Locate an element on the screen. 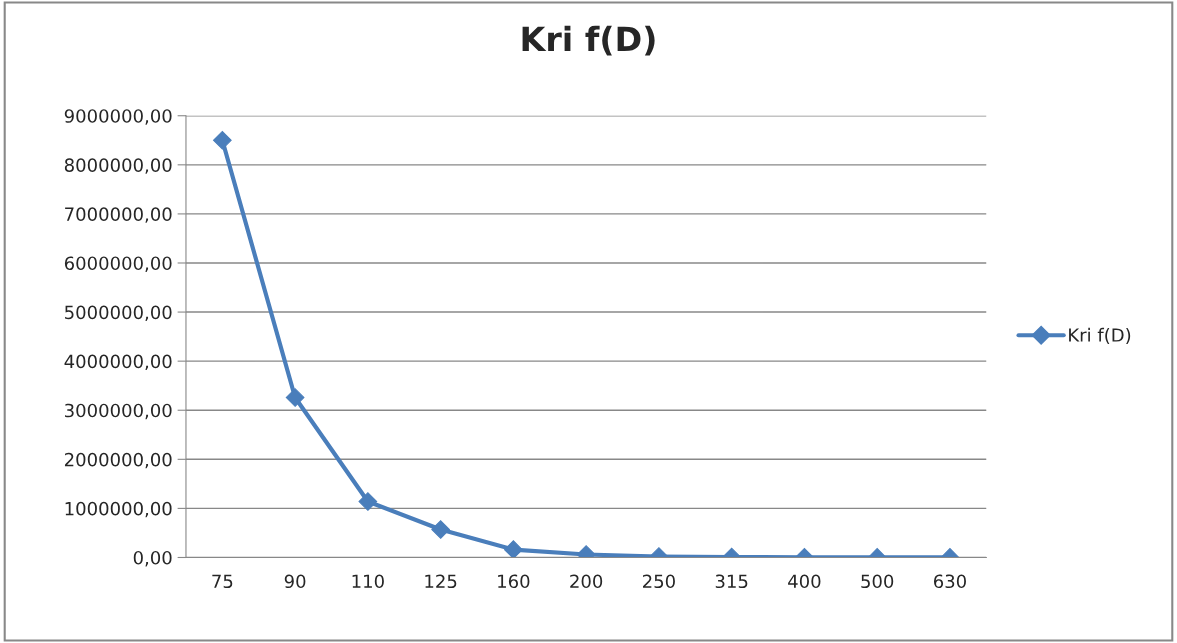  x-tick-label: 200 is located at coordinates (586, 581).